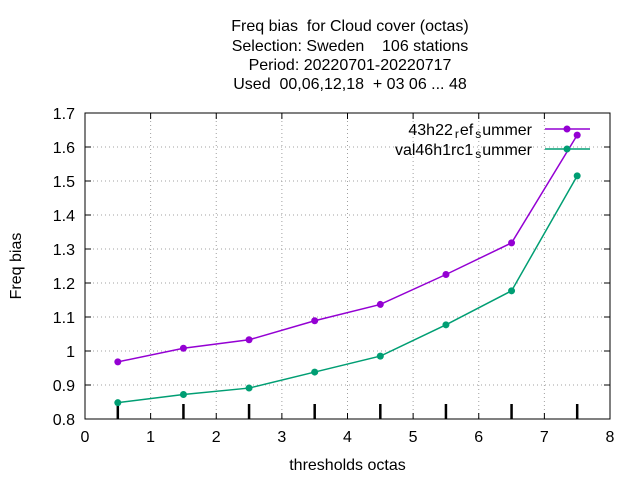  I want to click on y-tick-label: 0.8, so click(64, 420).